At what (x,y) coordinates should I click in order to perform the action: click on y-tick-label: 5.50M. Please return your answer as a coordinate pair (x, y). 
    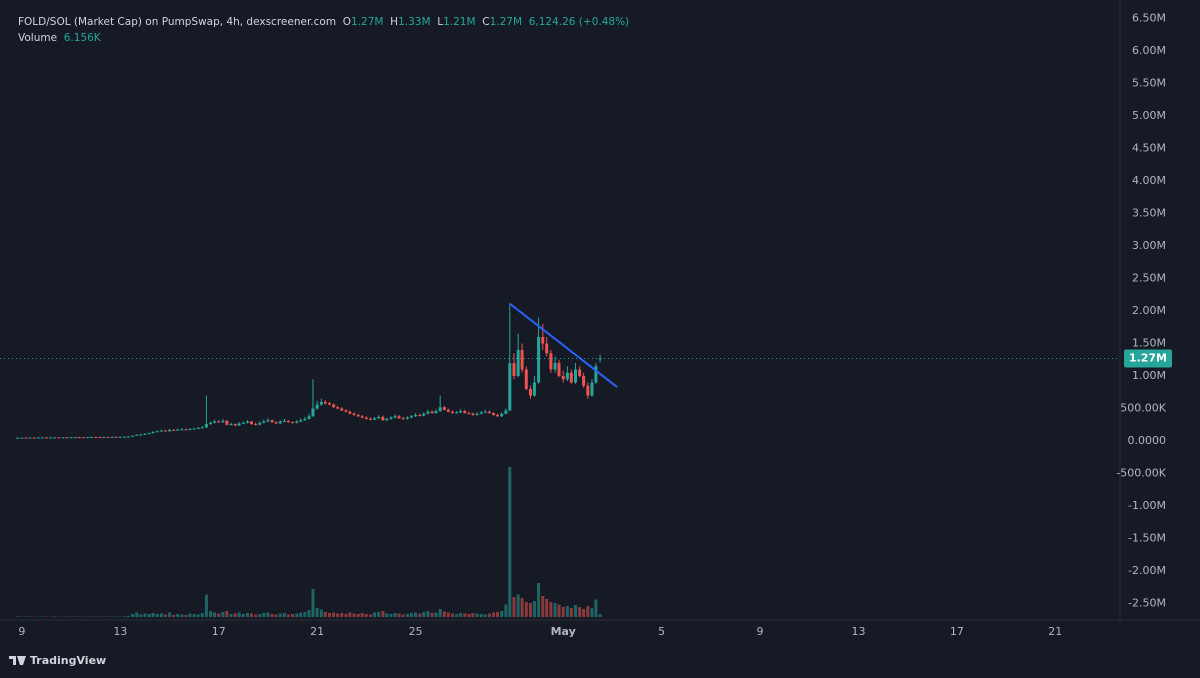
    Looking at the image, I should click on (1149, 83).